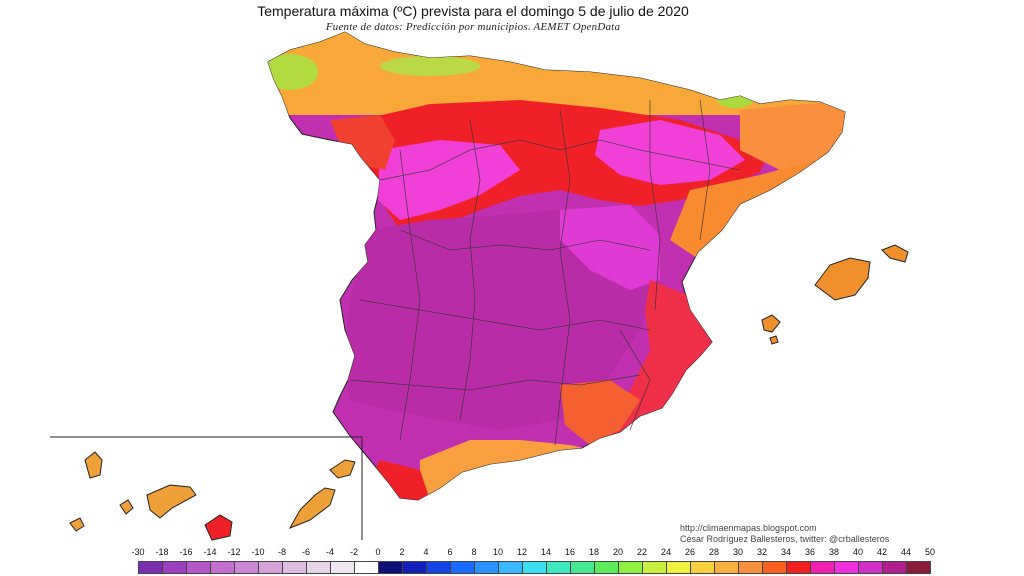 This screenshot has height=576, width=1024. What do you see at coordinates (306, 552) in the screenshot?
I see `scale-label: -6` at bounding box center [306, 552].